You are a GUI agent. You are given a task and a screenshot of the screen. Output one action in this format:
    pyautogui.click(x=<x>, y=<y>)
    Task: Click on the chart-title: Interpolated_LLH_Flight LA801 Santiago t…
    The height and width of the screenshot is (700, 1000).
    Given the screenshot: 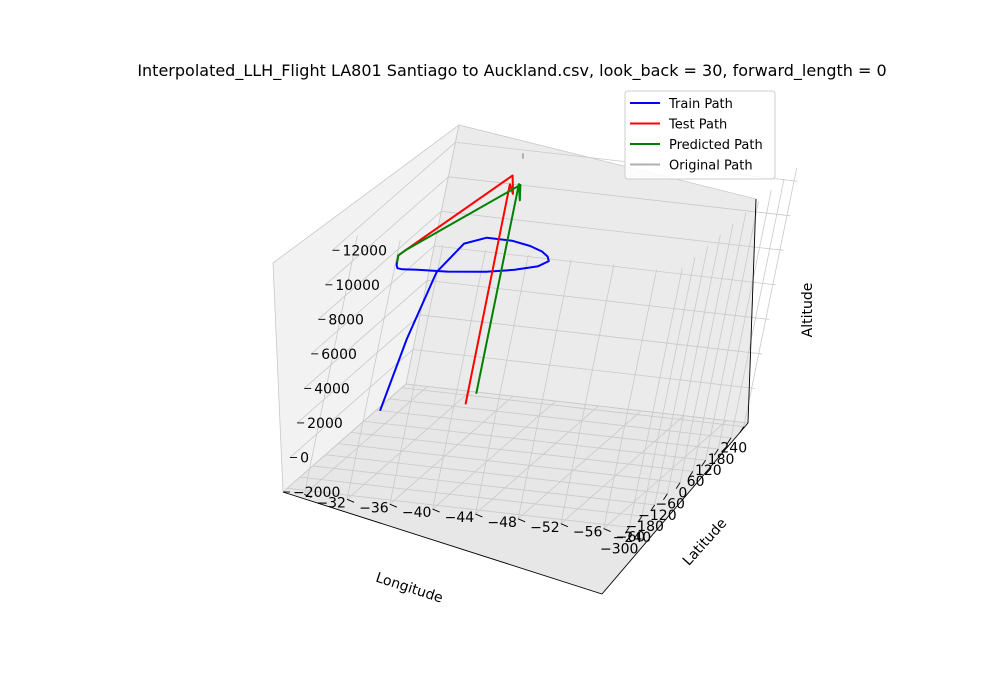 What is the action you would take?
    pyautogui.click(x=511, y=71)
    